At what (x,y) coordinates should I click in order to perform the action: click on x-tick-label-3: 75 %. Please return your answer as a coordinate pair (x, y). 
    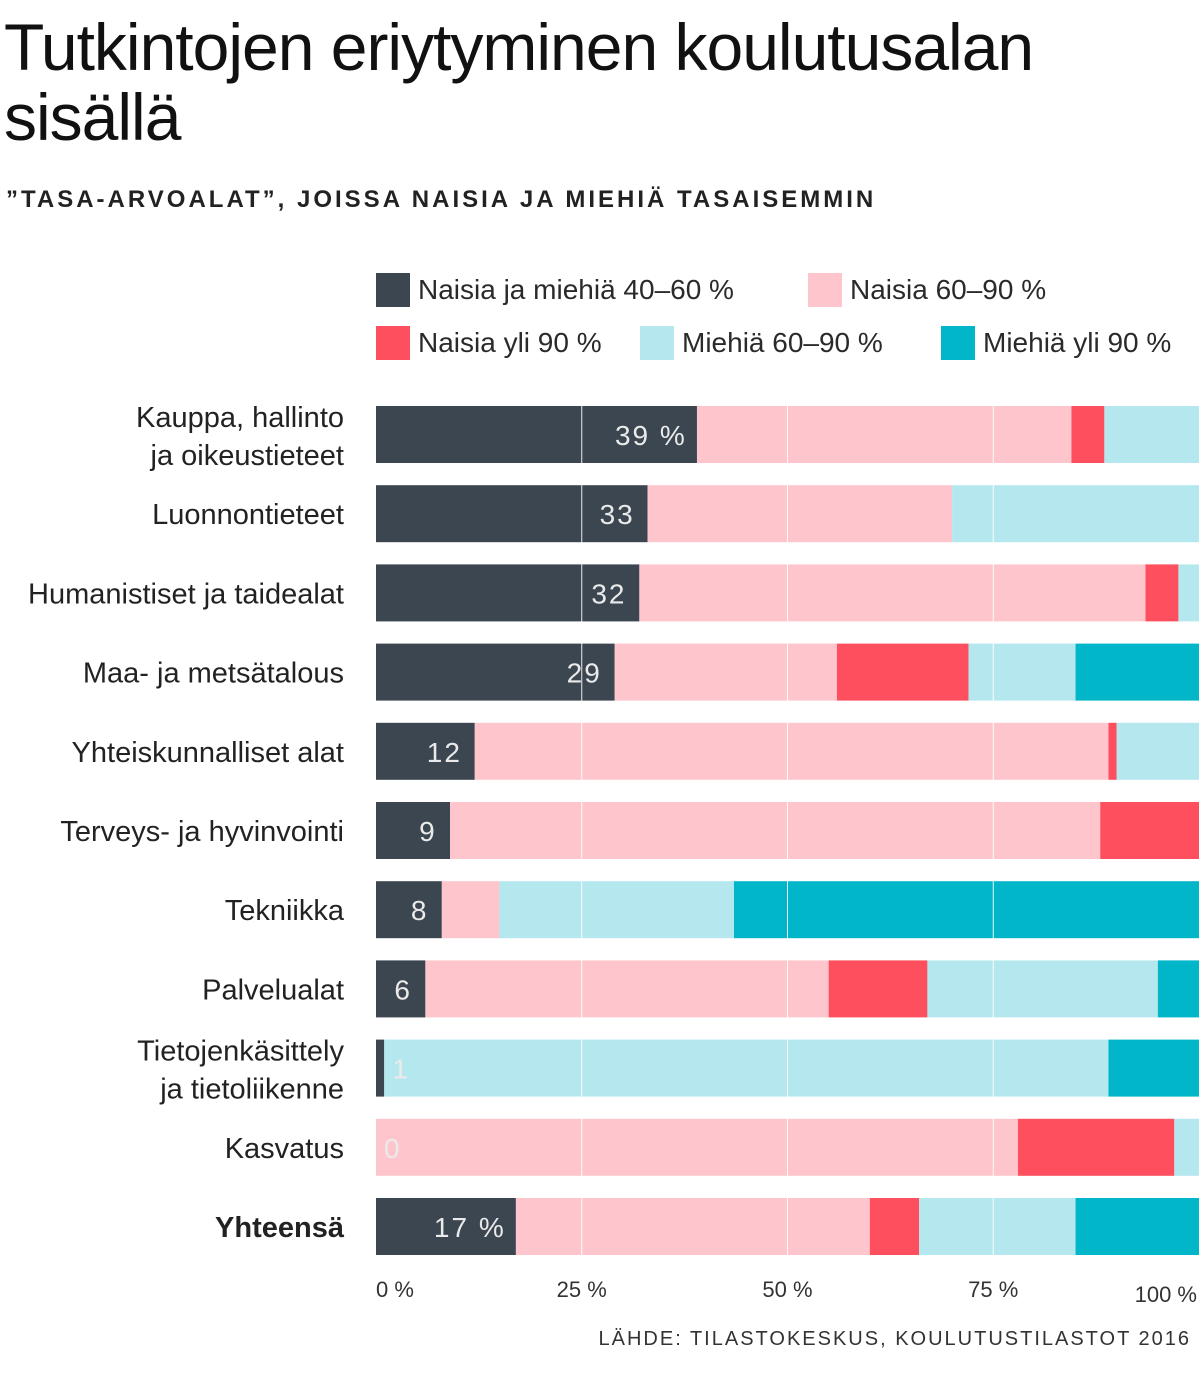
    Looking at the image, I should click on (993, 1289).